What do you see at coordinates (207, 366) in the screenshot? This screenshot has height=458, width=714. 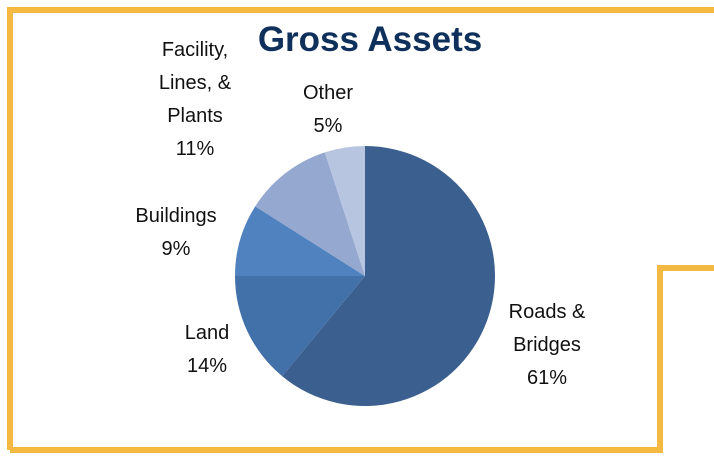 I see `percent: 14%` at bounding box center [207, 366].